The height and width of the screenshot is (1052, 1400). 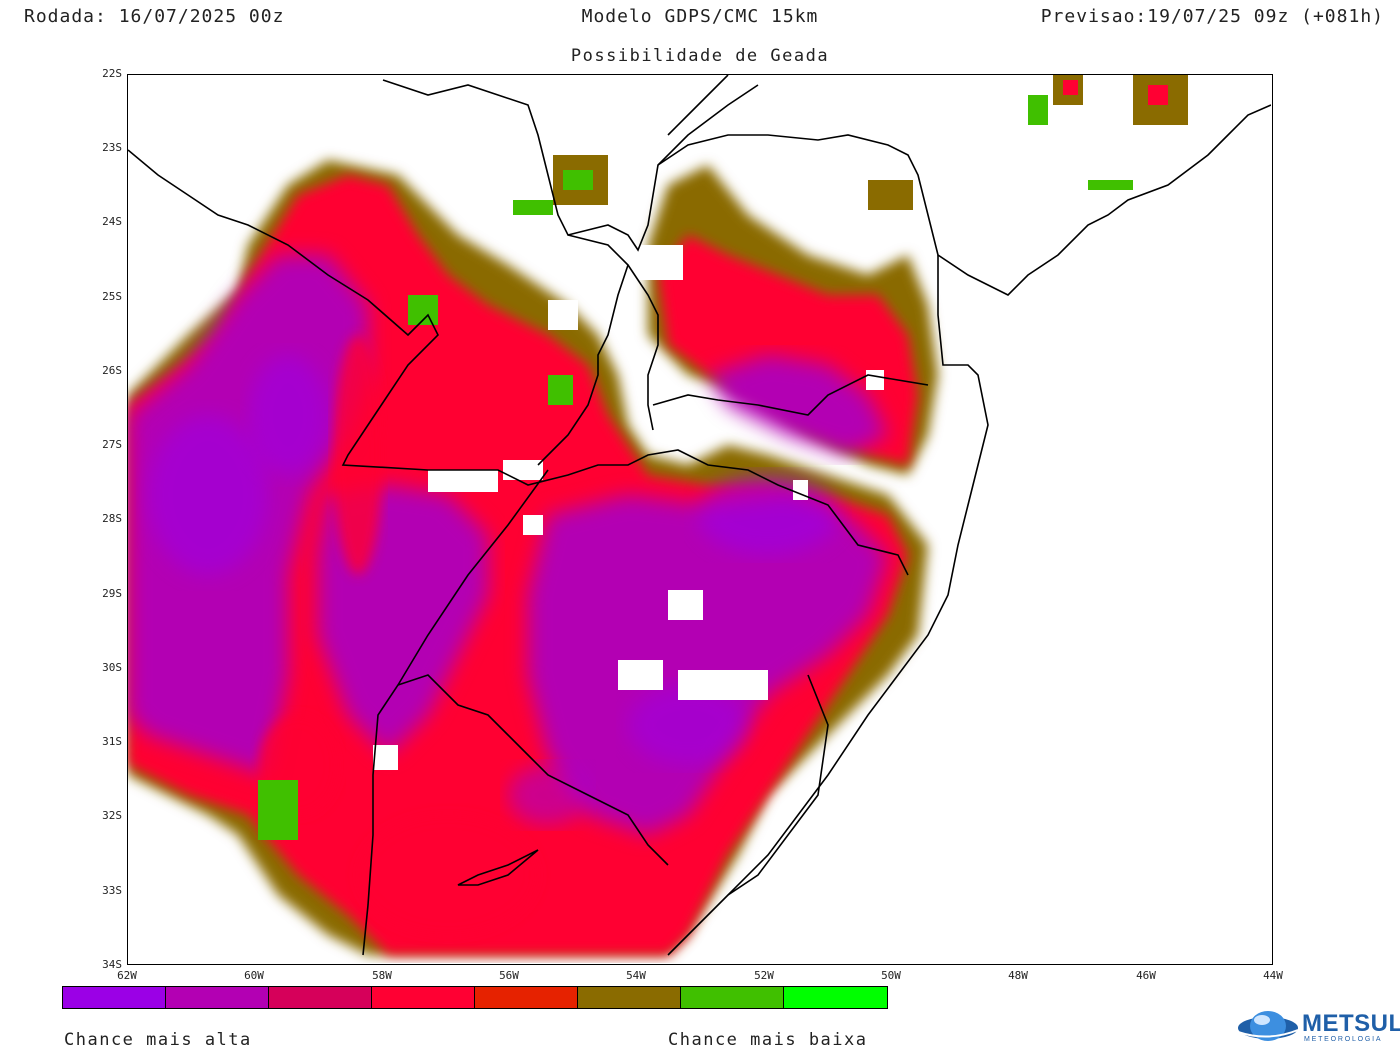 What do you see at coordinates (891, 975) in the screenshot?
I see `lon-label: 50W` at bounding box center [891, 975].